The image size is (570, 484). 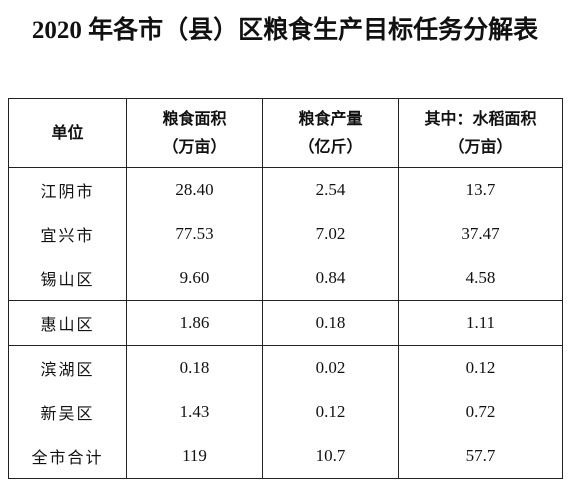 I want to click on unit-cell: 新吴区, so click(x=67, y=412).